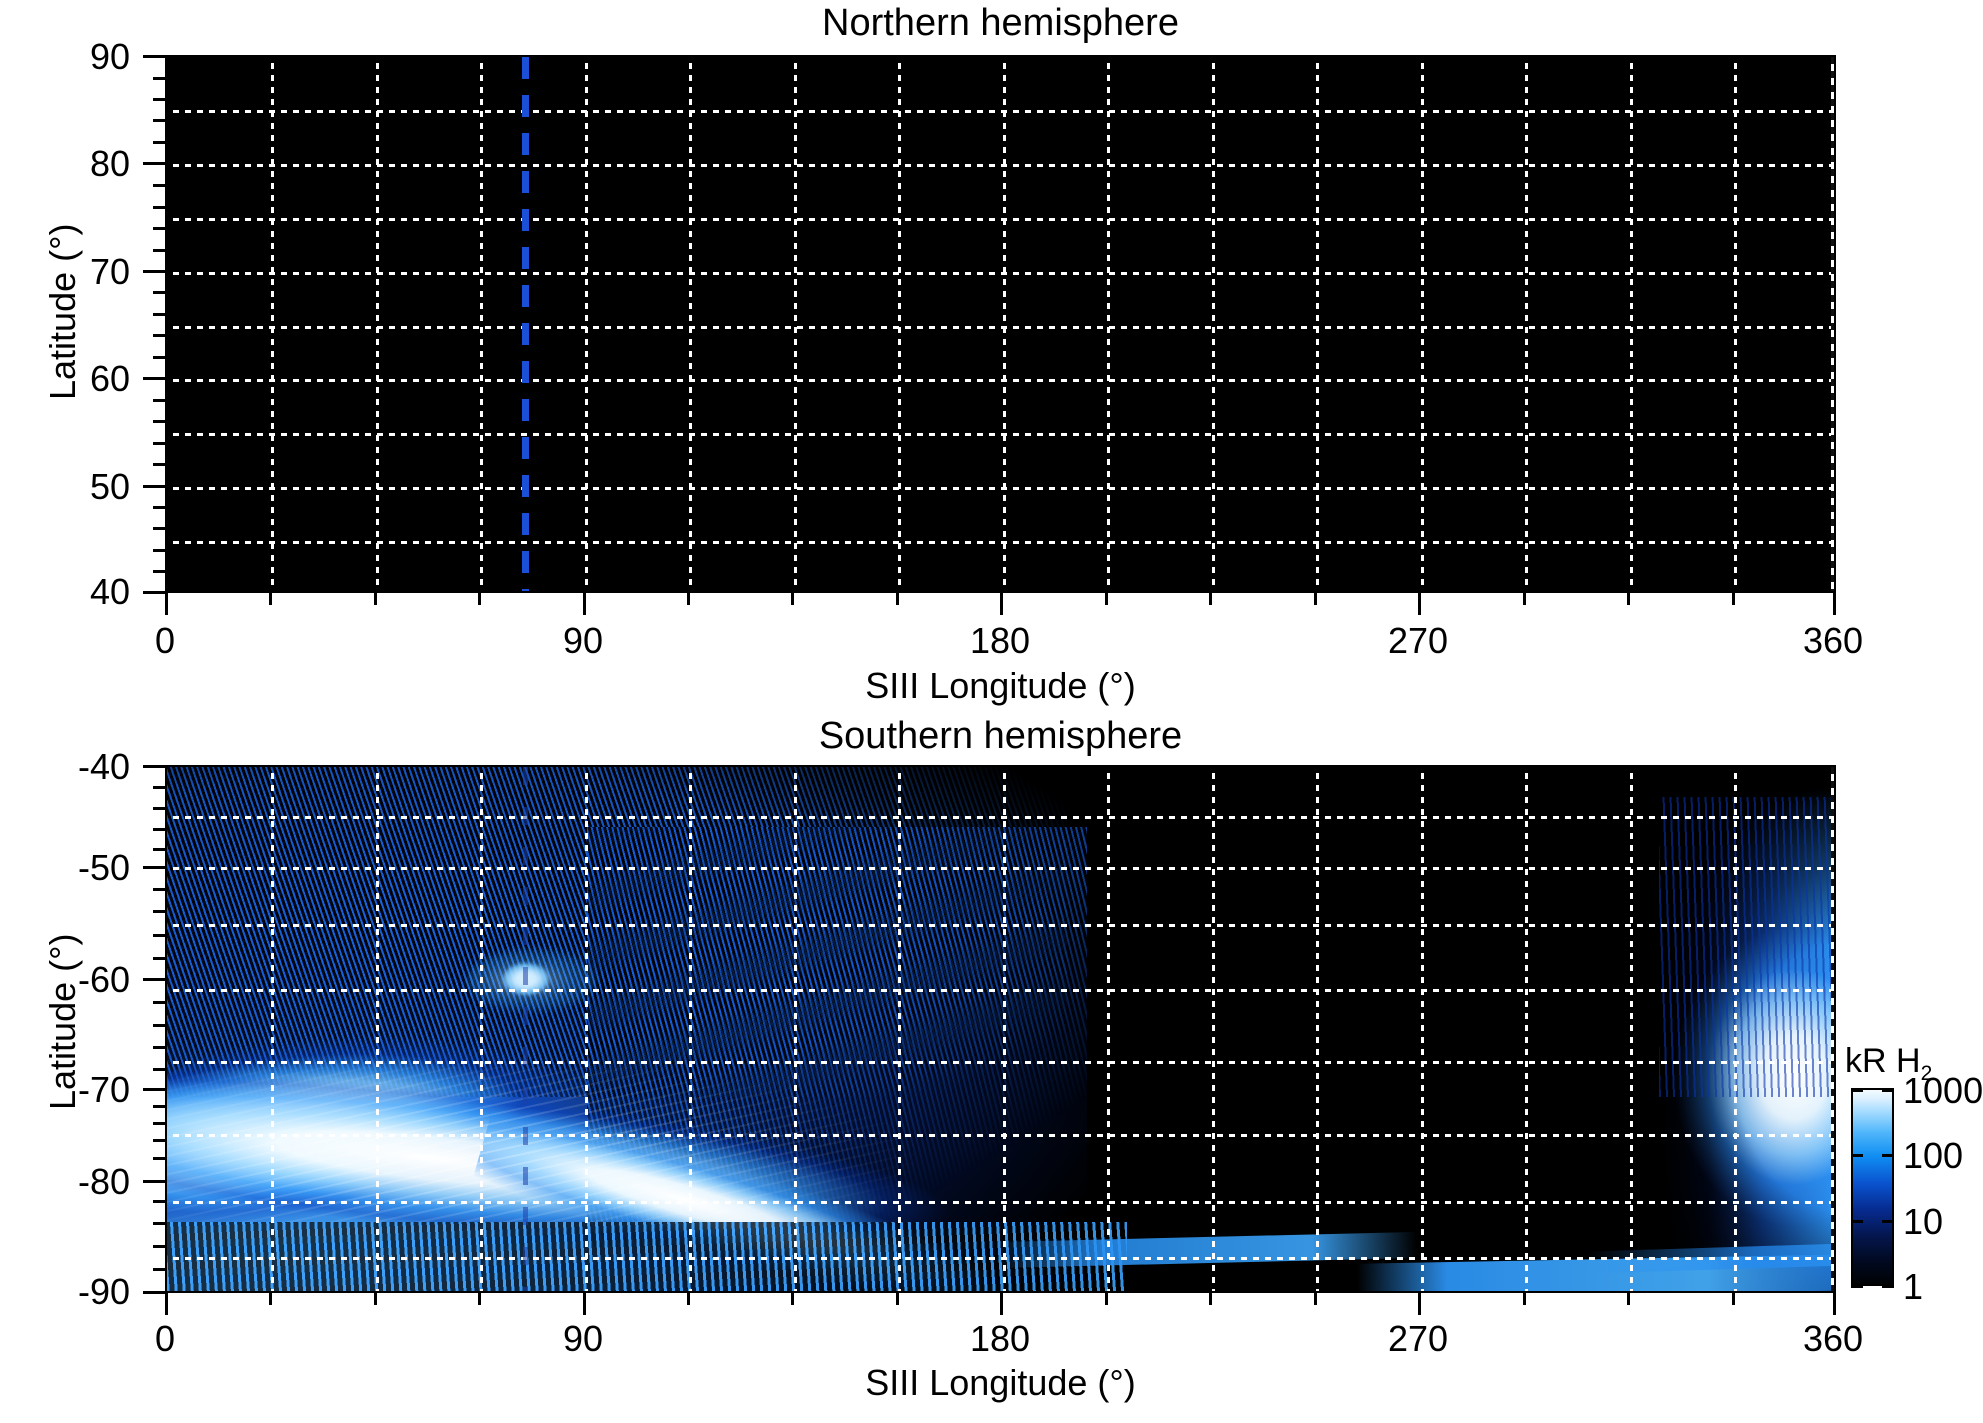 The height and width of the screenshot is (1423, 1983). I want to click on colorbar-tick-label: 100, so click(1933, 1155).